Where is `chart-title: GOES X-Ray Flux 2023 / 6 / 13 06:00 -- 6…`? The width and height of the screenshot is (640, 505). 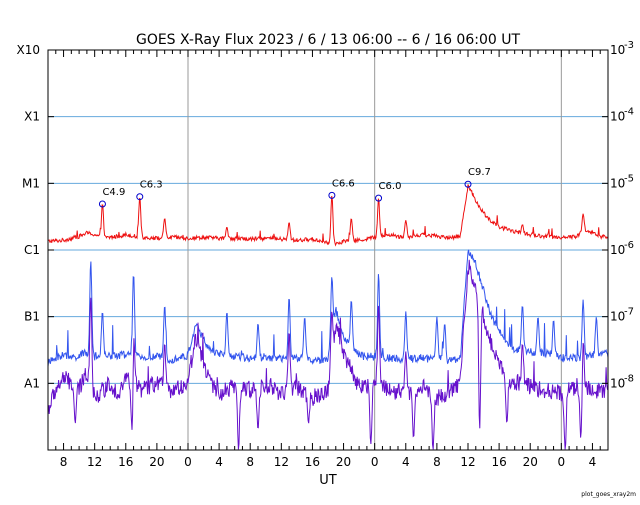 chart-title: GOES X-Ray Flux 2023 / 6 / 13 06:00 -- 6… is located at coordinates (328, 40).